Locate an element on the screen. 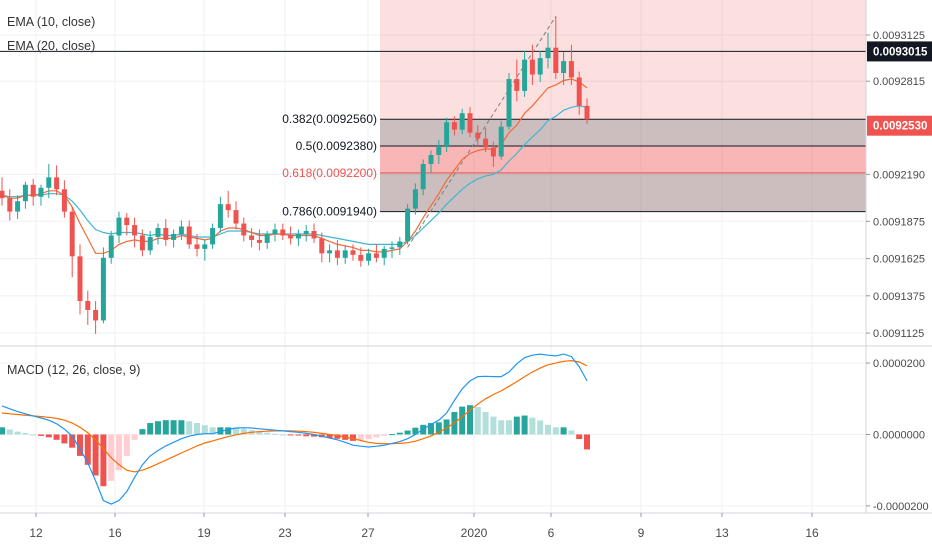  fib-level-label: 0.382(0.0092560) is located at coordinates (329, 119).